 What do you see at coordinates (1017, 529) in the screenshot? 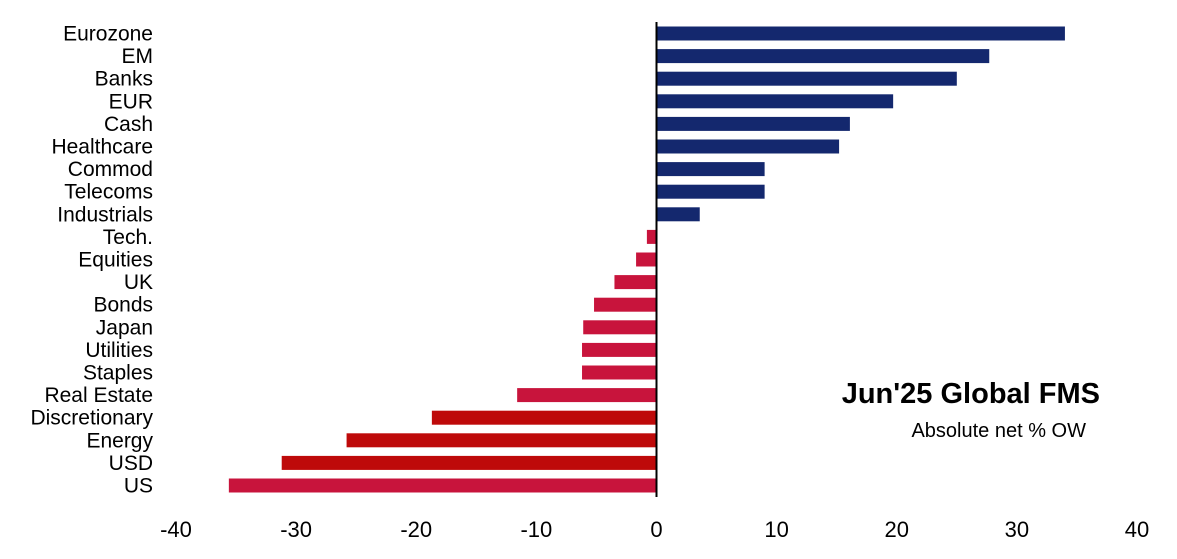
I see `x-tick-label: 30` at bounding box center [1017, 529].